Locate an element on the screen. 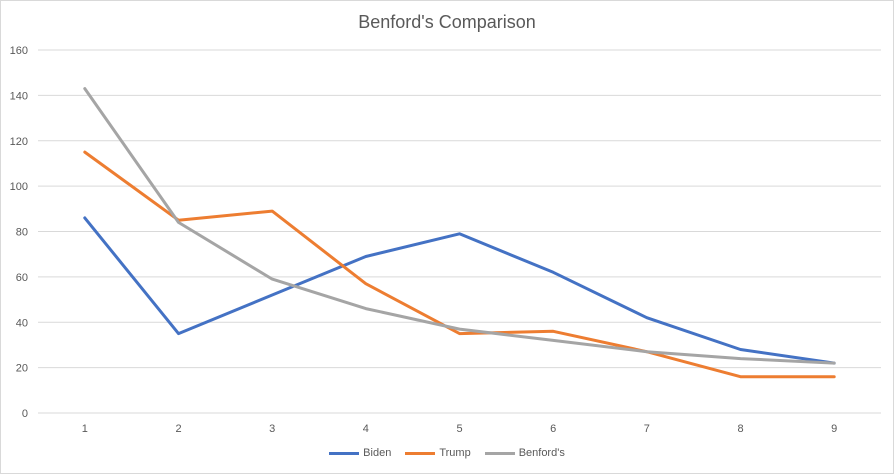  y-tick-label: 80 is located at coordinates (22, 233).